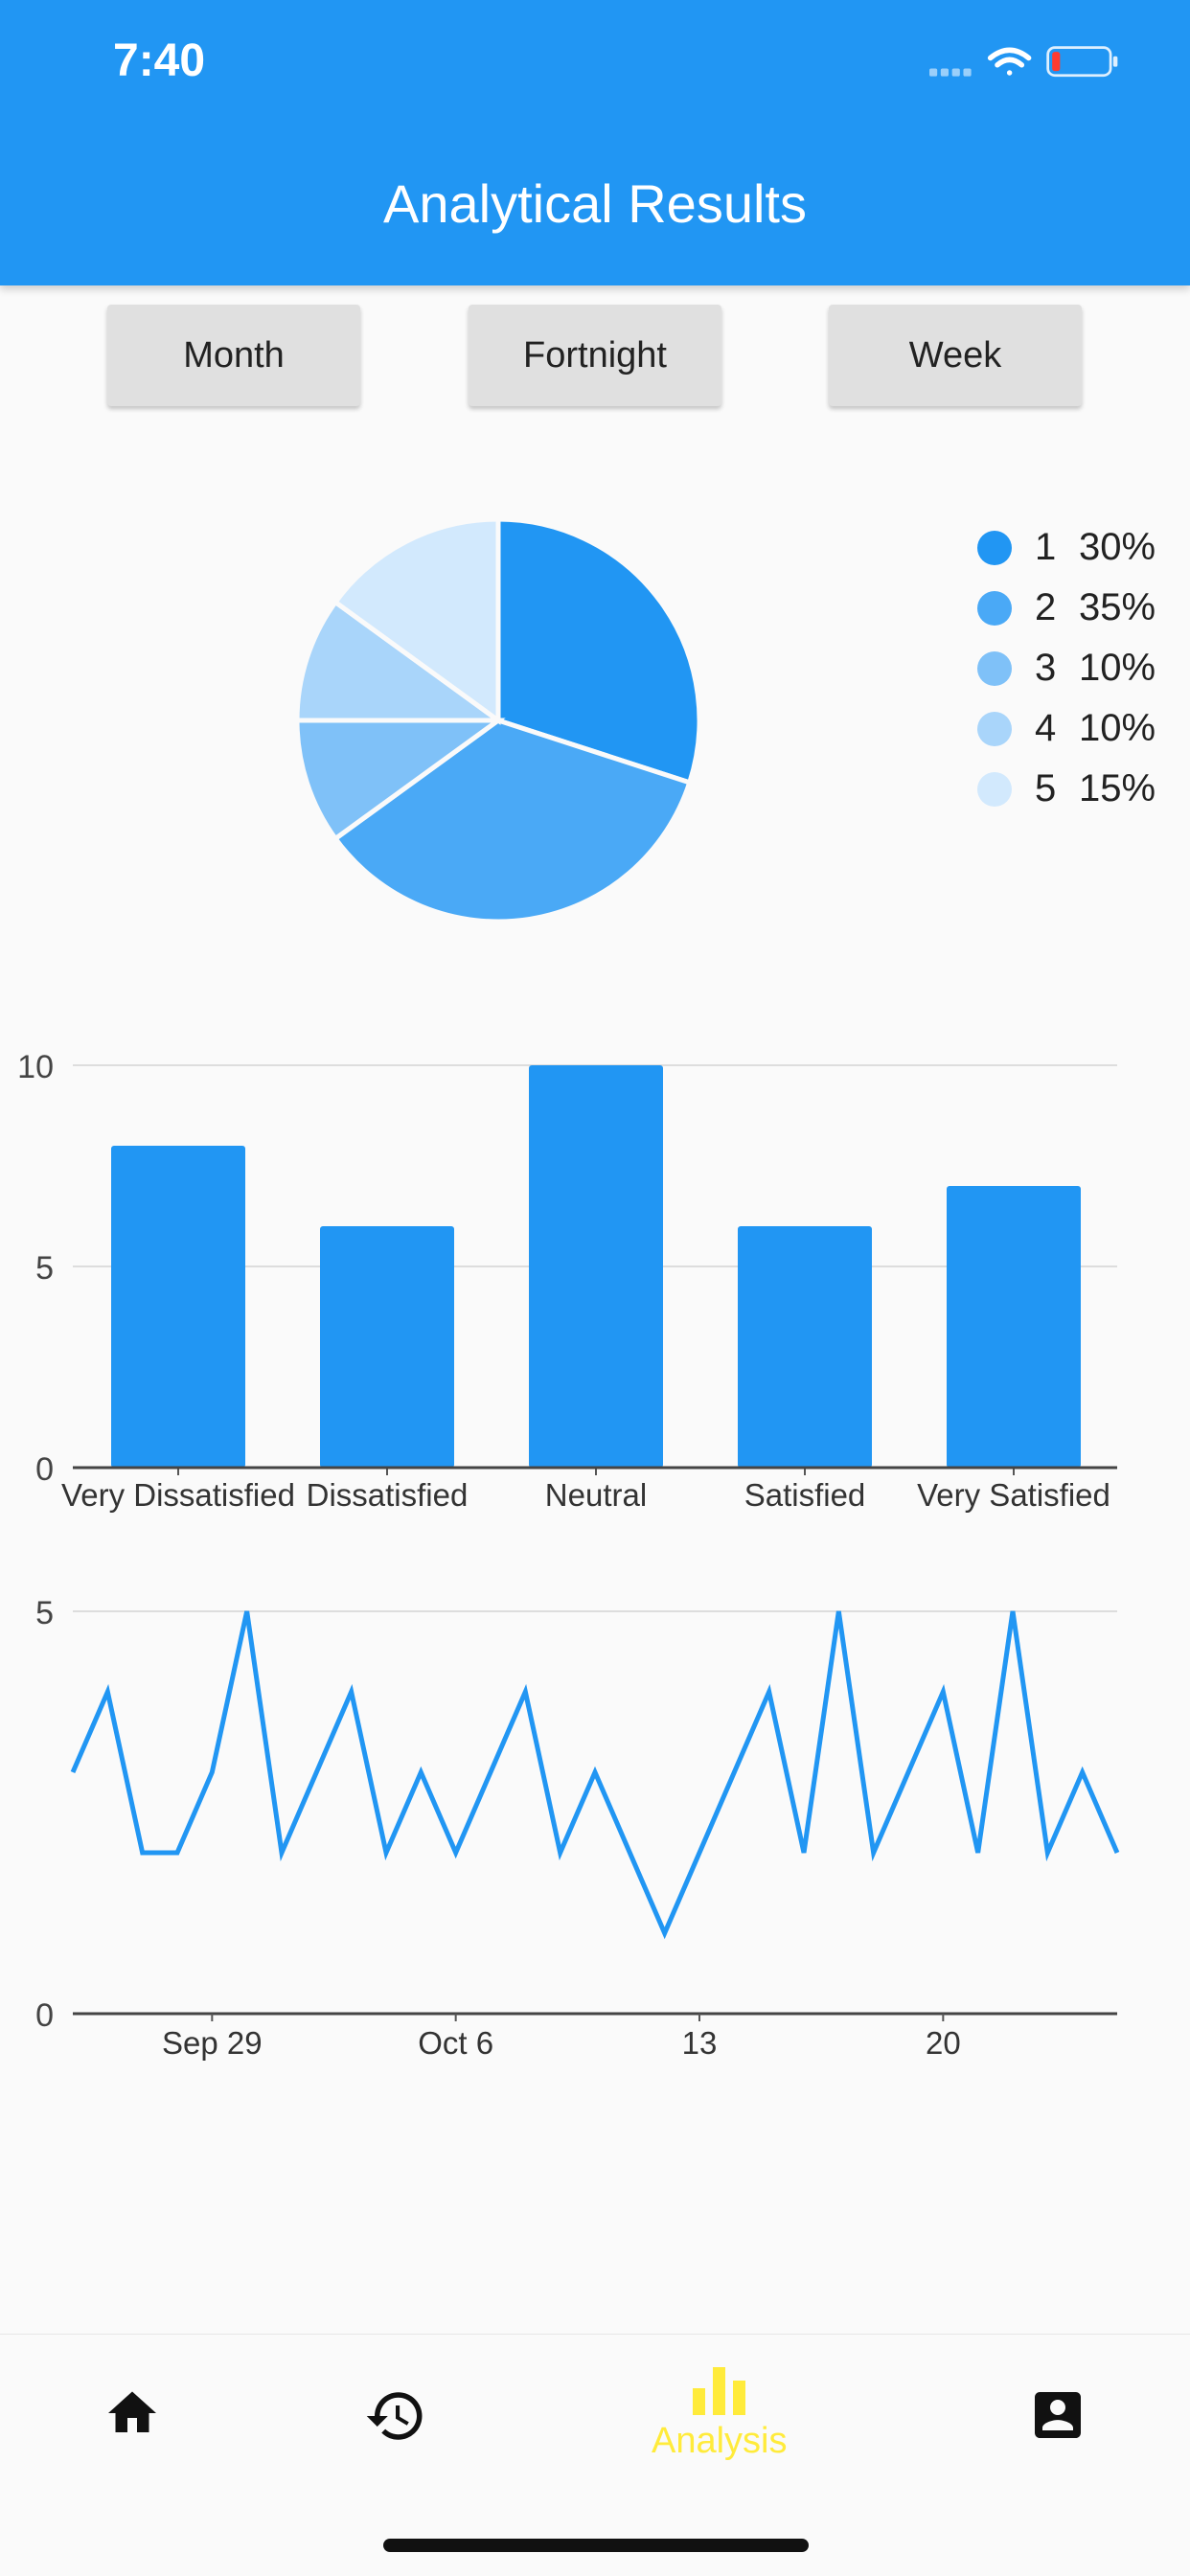 The height and width of the screenshot is (2576, 1190). Describe the element at coordinates (498, 720) in the screenshot. I see `pie-chart` at that location.